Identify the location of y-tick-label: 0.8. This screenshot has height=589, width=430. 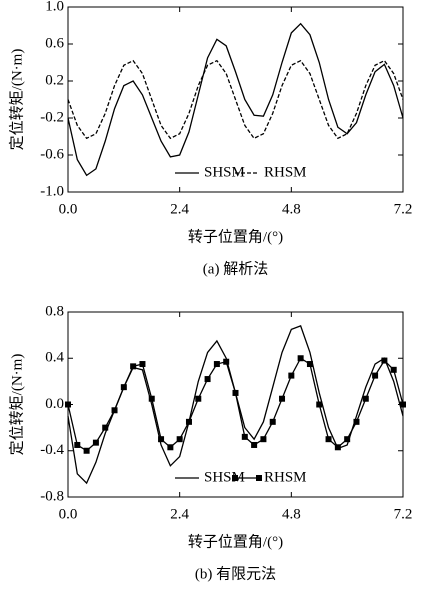
(54, 311).